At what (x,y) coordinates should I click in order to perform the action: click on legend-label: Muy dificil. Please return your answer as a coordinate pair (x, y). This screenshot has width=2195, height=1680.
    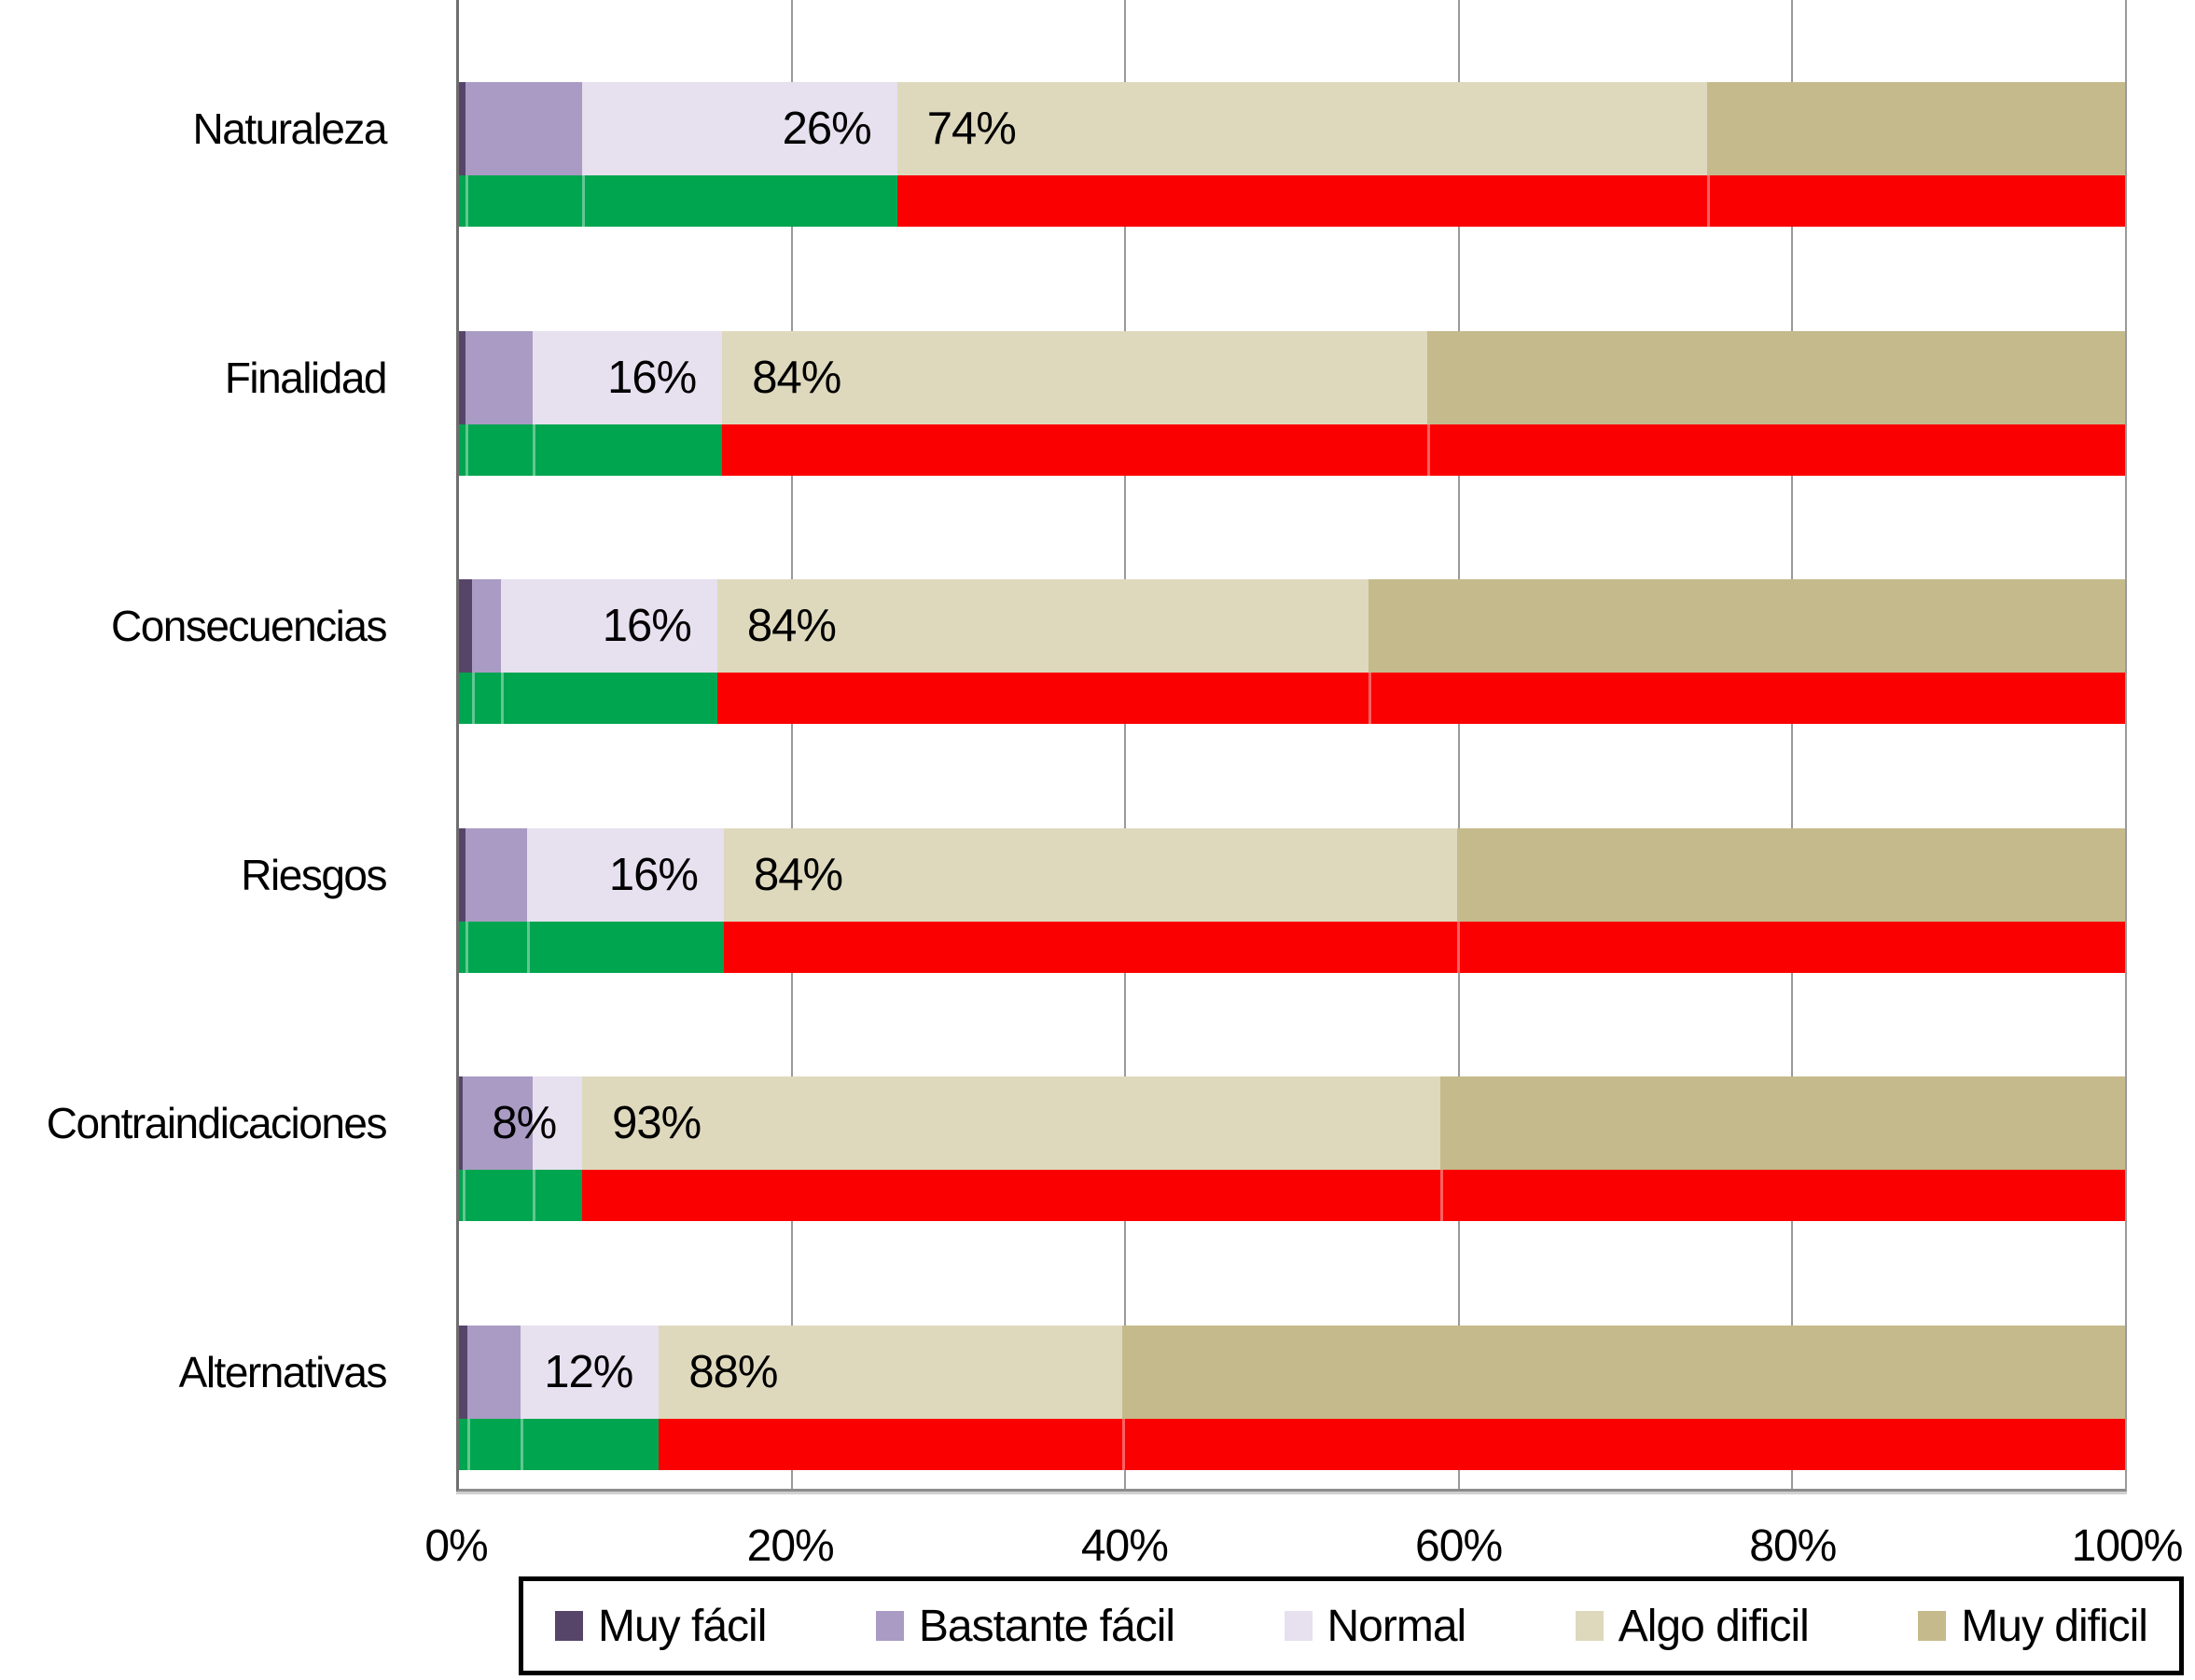
    Looking at the image, I should click on (2055, 1626).